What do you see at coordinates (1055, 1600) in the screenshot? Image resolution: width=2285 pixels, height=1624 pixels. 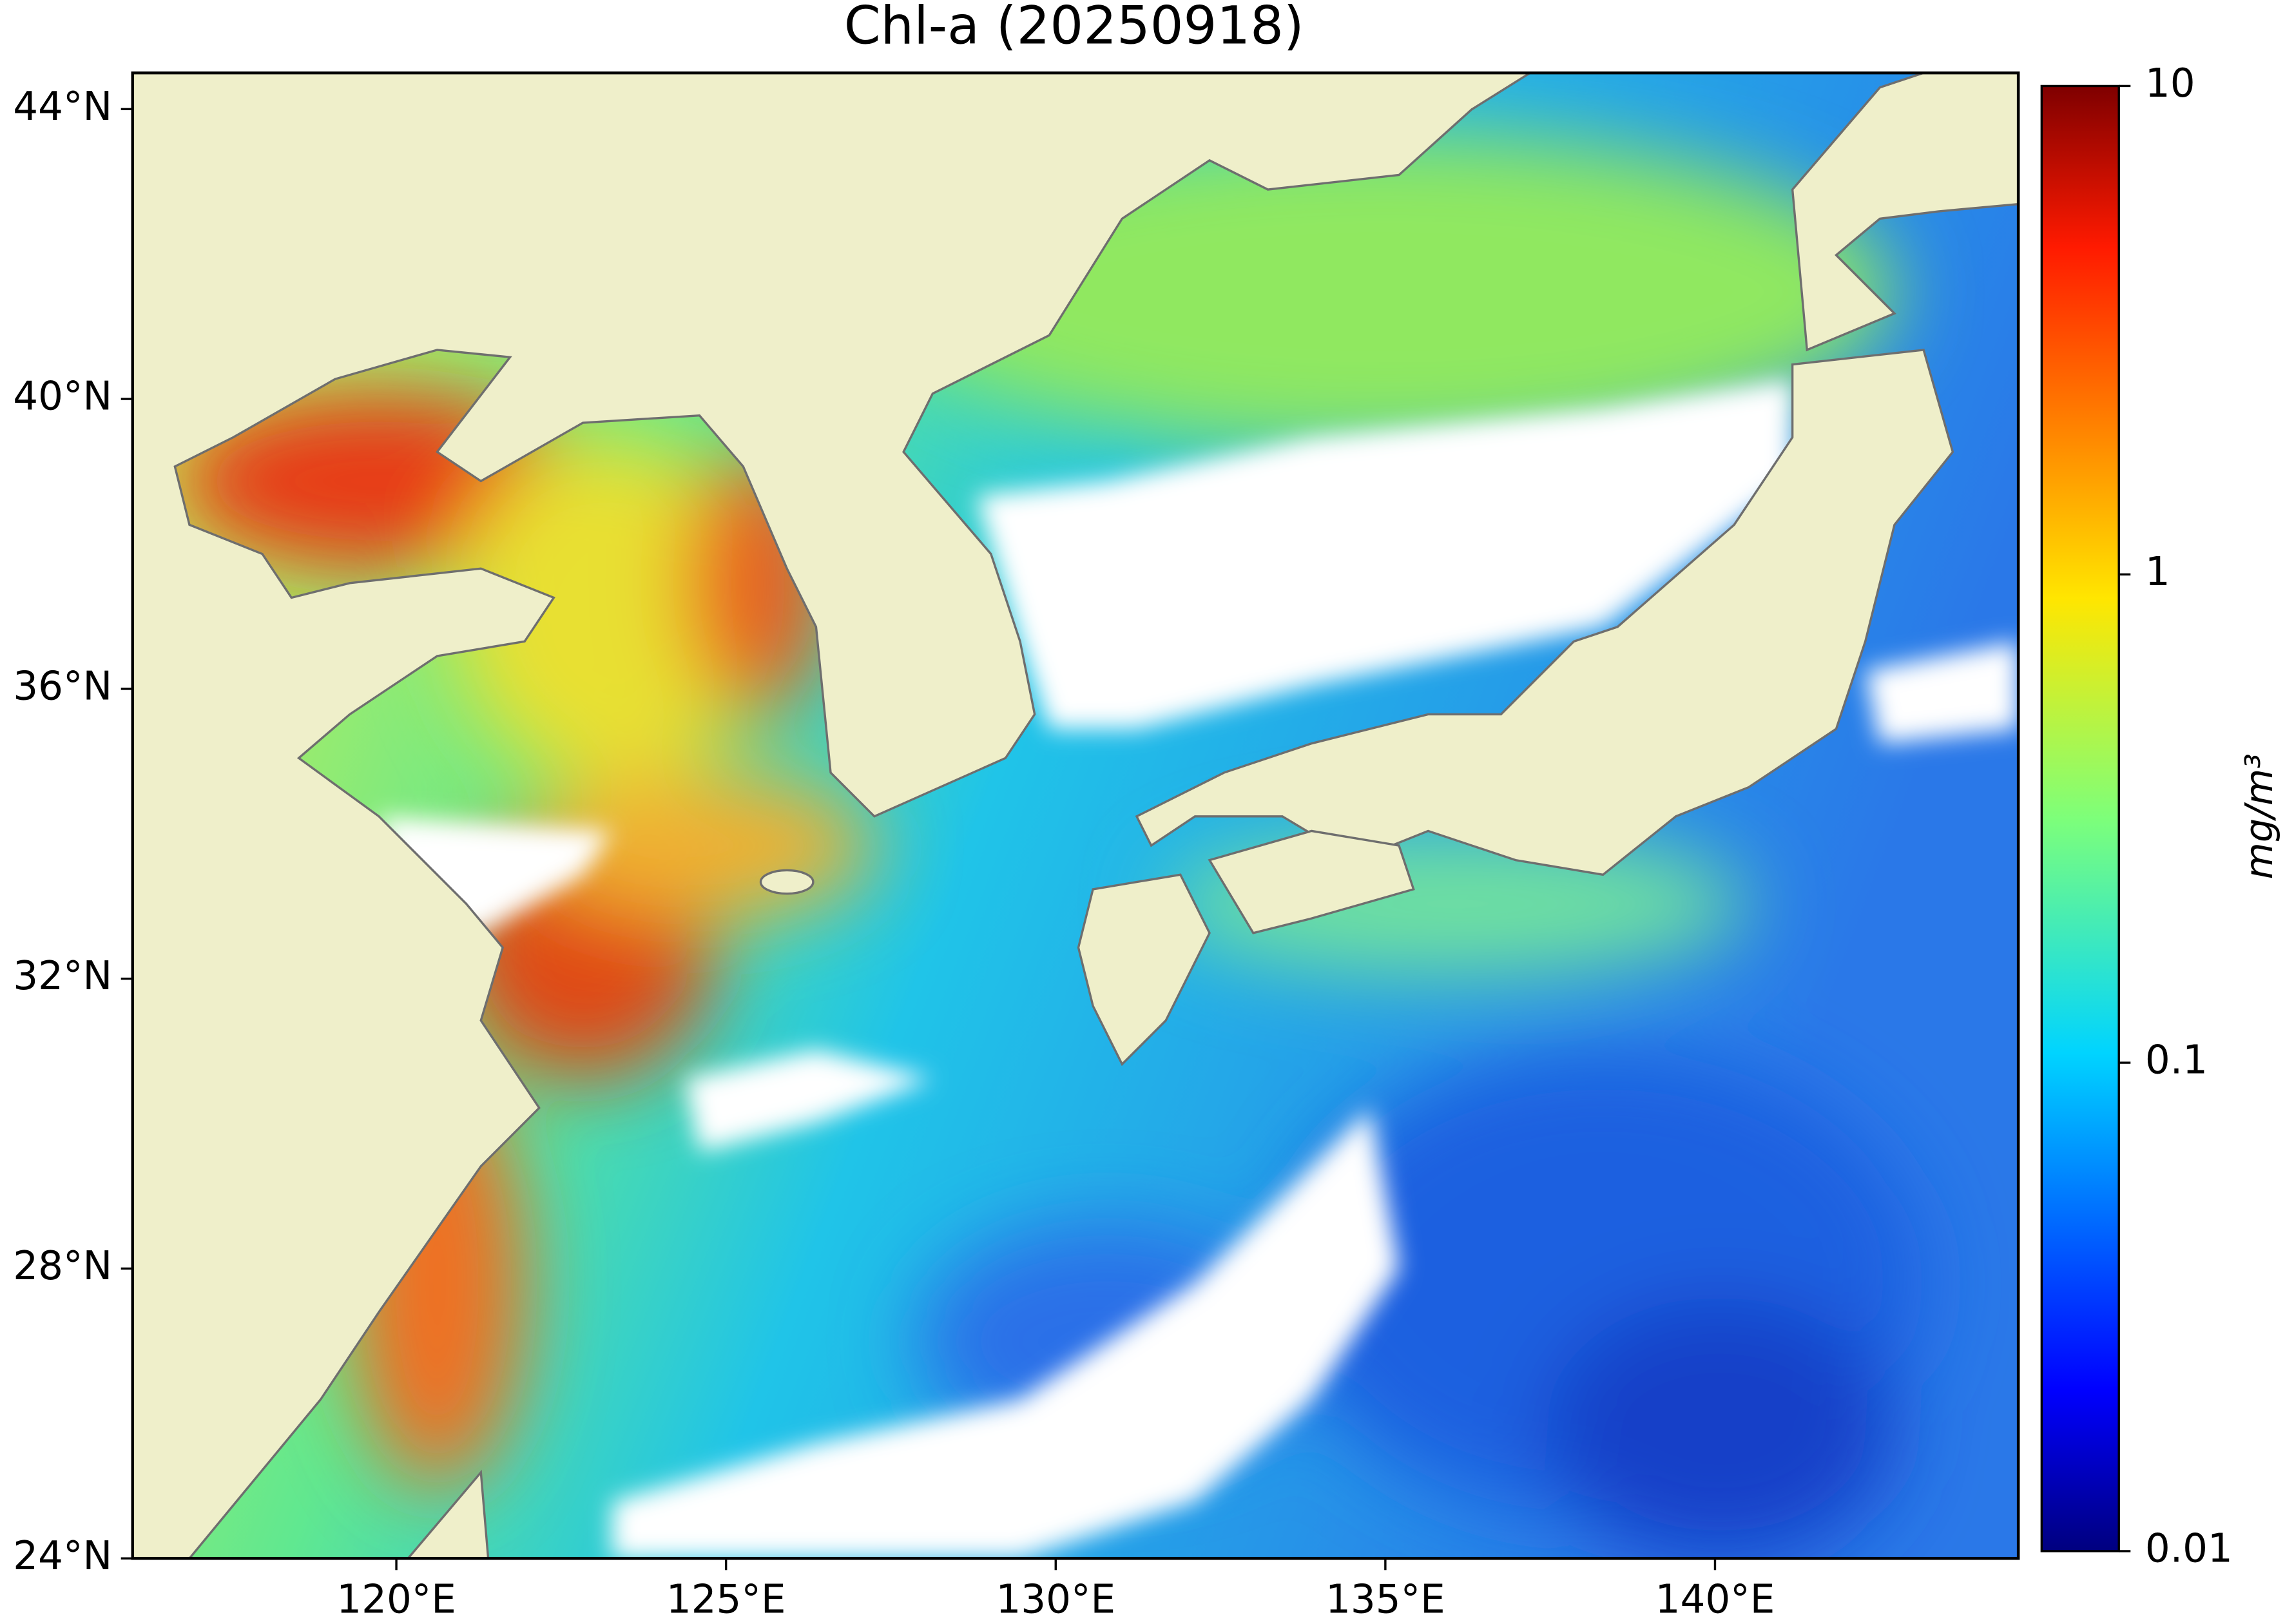 I see `x-tick-label: 130°E` at bounding box center [1055, 1600].